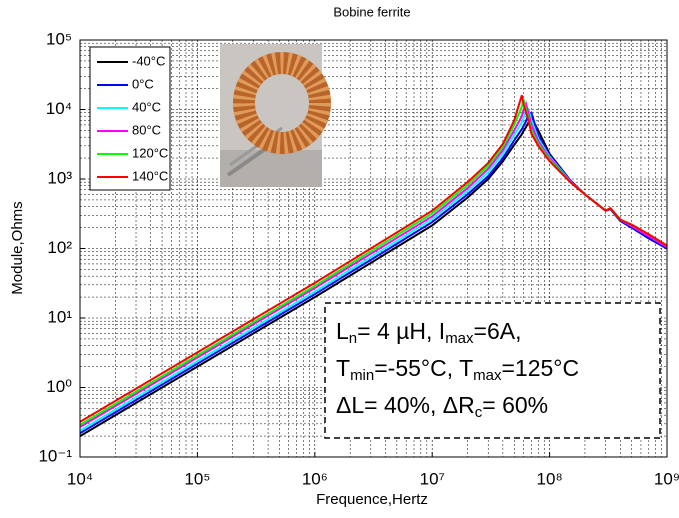 The width and height of the screenshot is (679, 518). What do you see at coordinates (315, 478) in the screenshot?
I see `x-tick-label: 10⁶` at bounding box center [315, 478].